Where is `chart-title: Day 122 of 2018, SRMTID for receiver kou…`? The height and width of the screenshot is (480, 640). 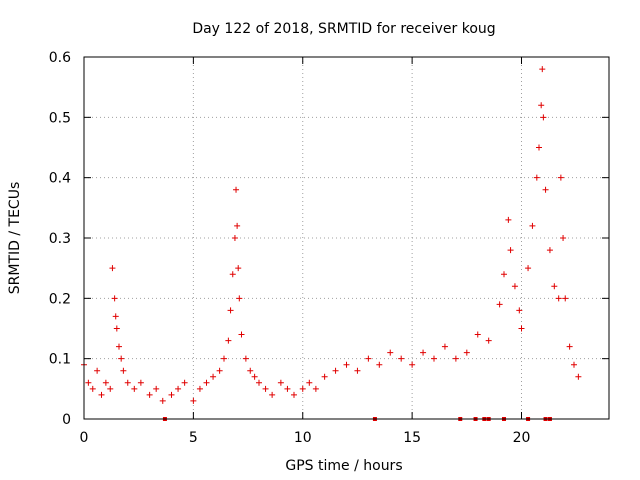 chart-title: Day 122 of 2018, SRMTID for receiver kou… is located at coordinates (343, 29).